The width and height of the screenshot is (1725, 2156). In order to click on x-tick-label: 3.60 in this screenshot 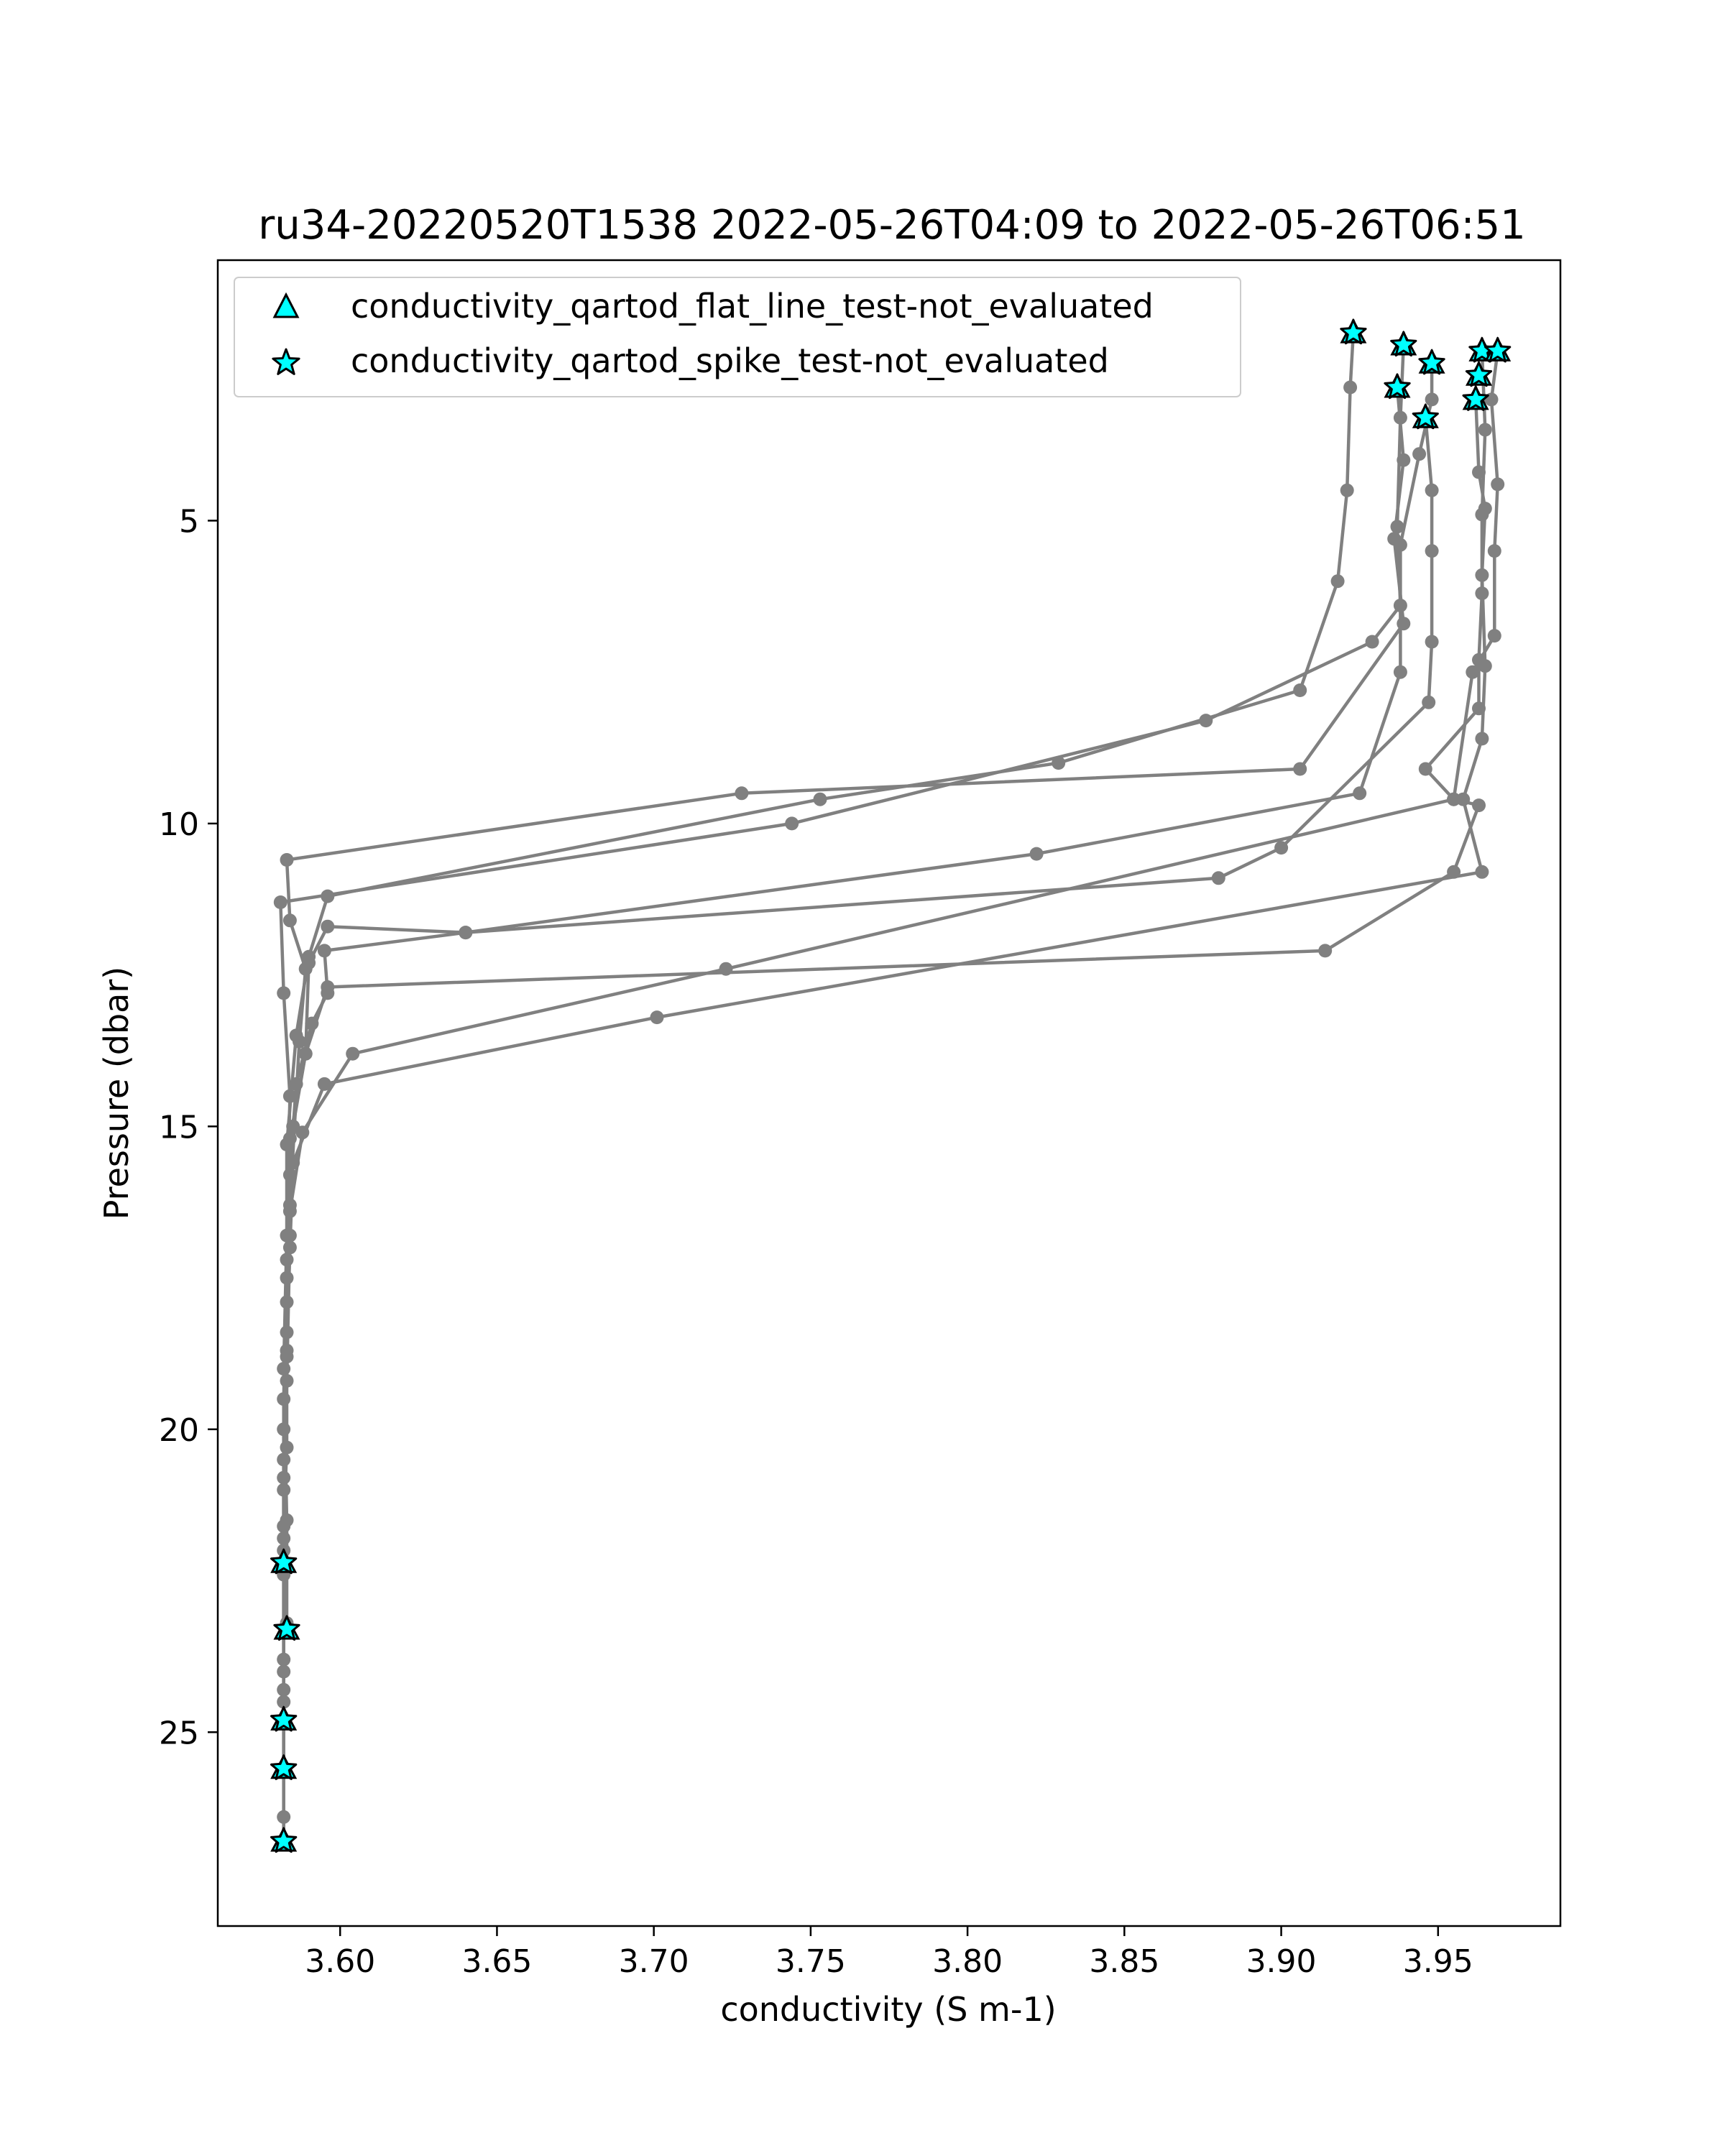, I will do `click(340, 1961)`.